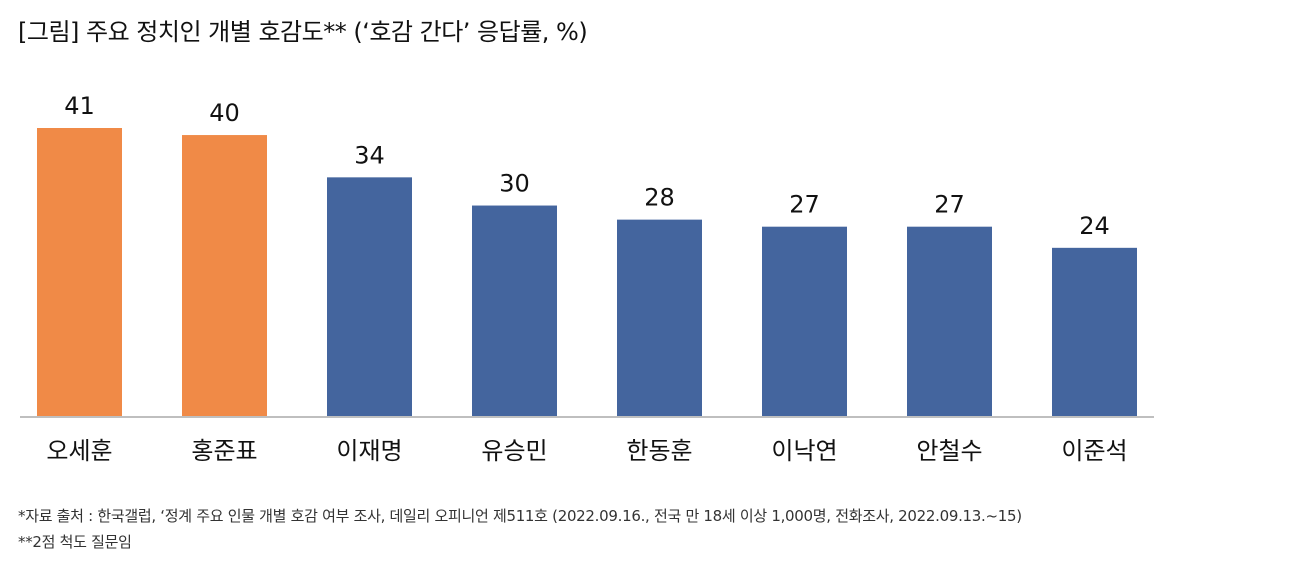 The height and width of the screenshot is (580, 1314). I want to click on category-label-4: 유승민, so click(514, 451).